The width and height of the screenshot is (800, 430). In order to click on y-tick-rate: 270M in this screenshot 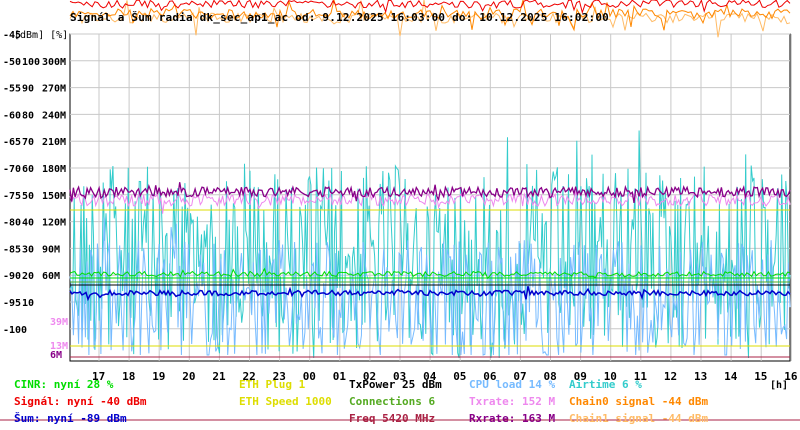, I will do `click(54, 89)`.